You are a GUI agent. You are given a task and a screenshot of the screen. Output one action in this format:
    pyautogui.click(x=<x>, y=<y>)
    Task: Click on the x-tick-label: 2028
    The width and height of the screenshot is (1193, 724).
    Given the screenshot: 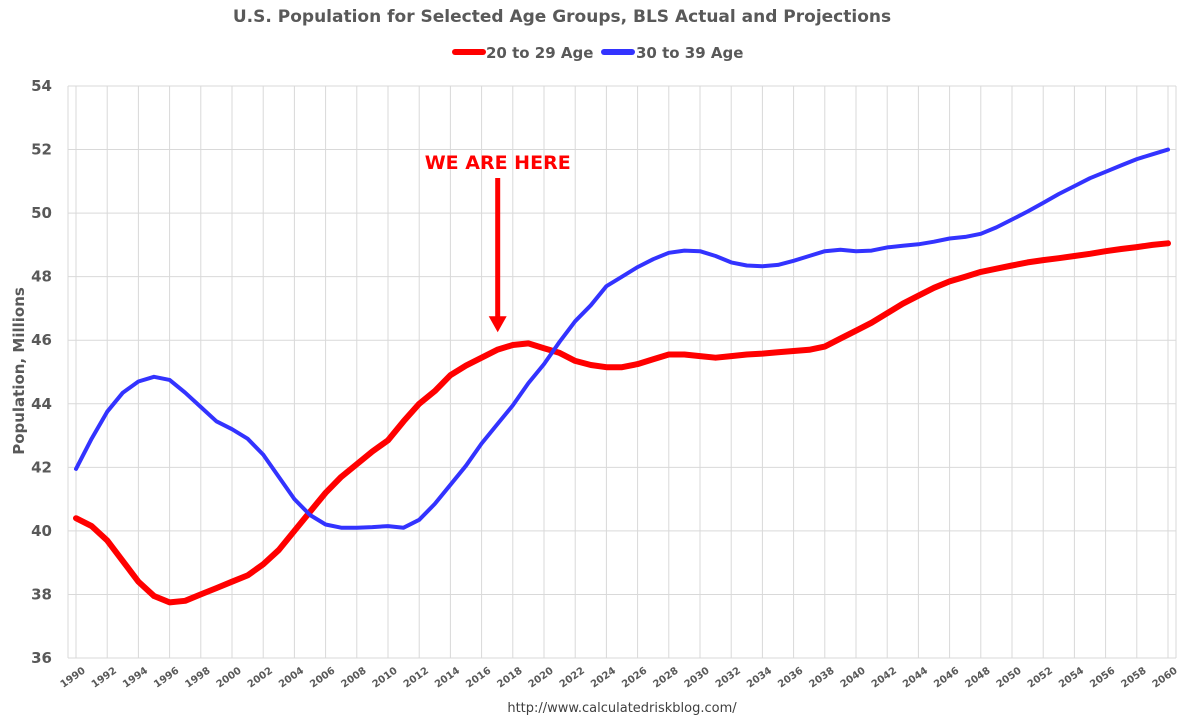 What is the action you would take?
    pyautogui.click(x=665, y=677)
    